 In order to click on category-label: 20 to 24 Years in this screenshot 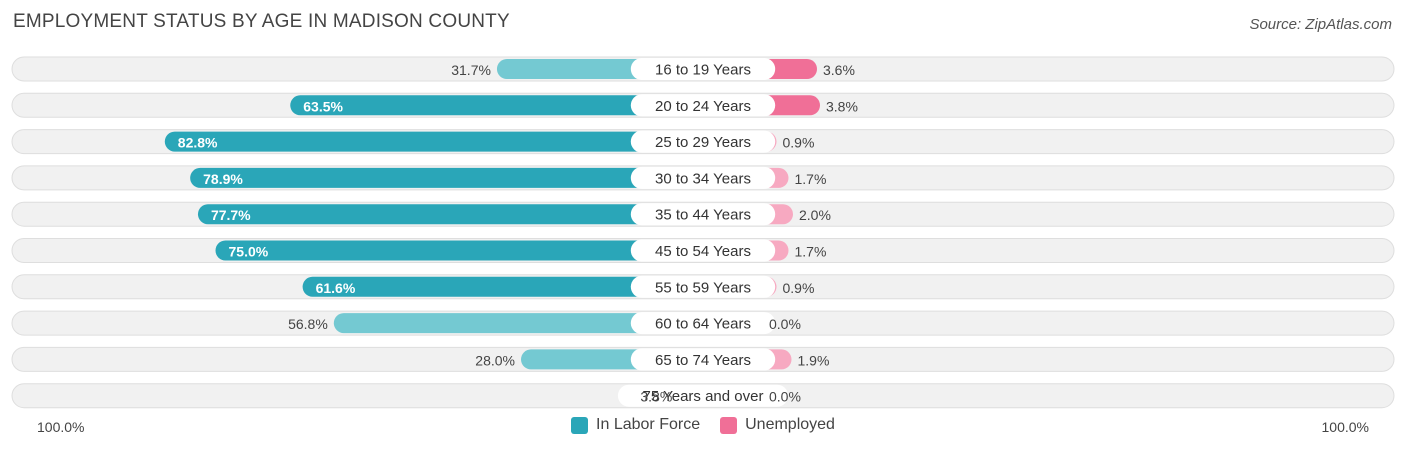, I will do `click(703, 106)`.